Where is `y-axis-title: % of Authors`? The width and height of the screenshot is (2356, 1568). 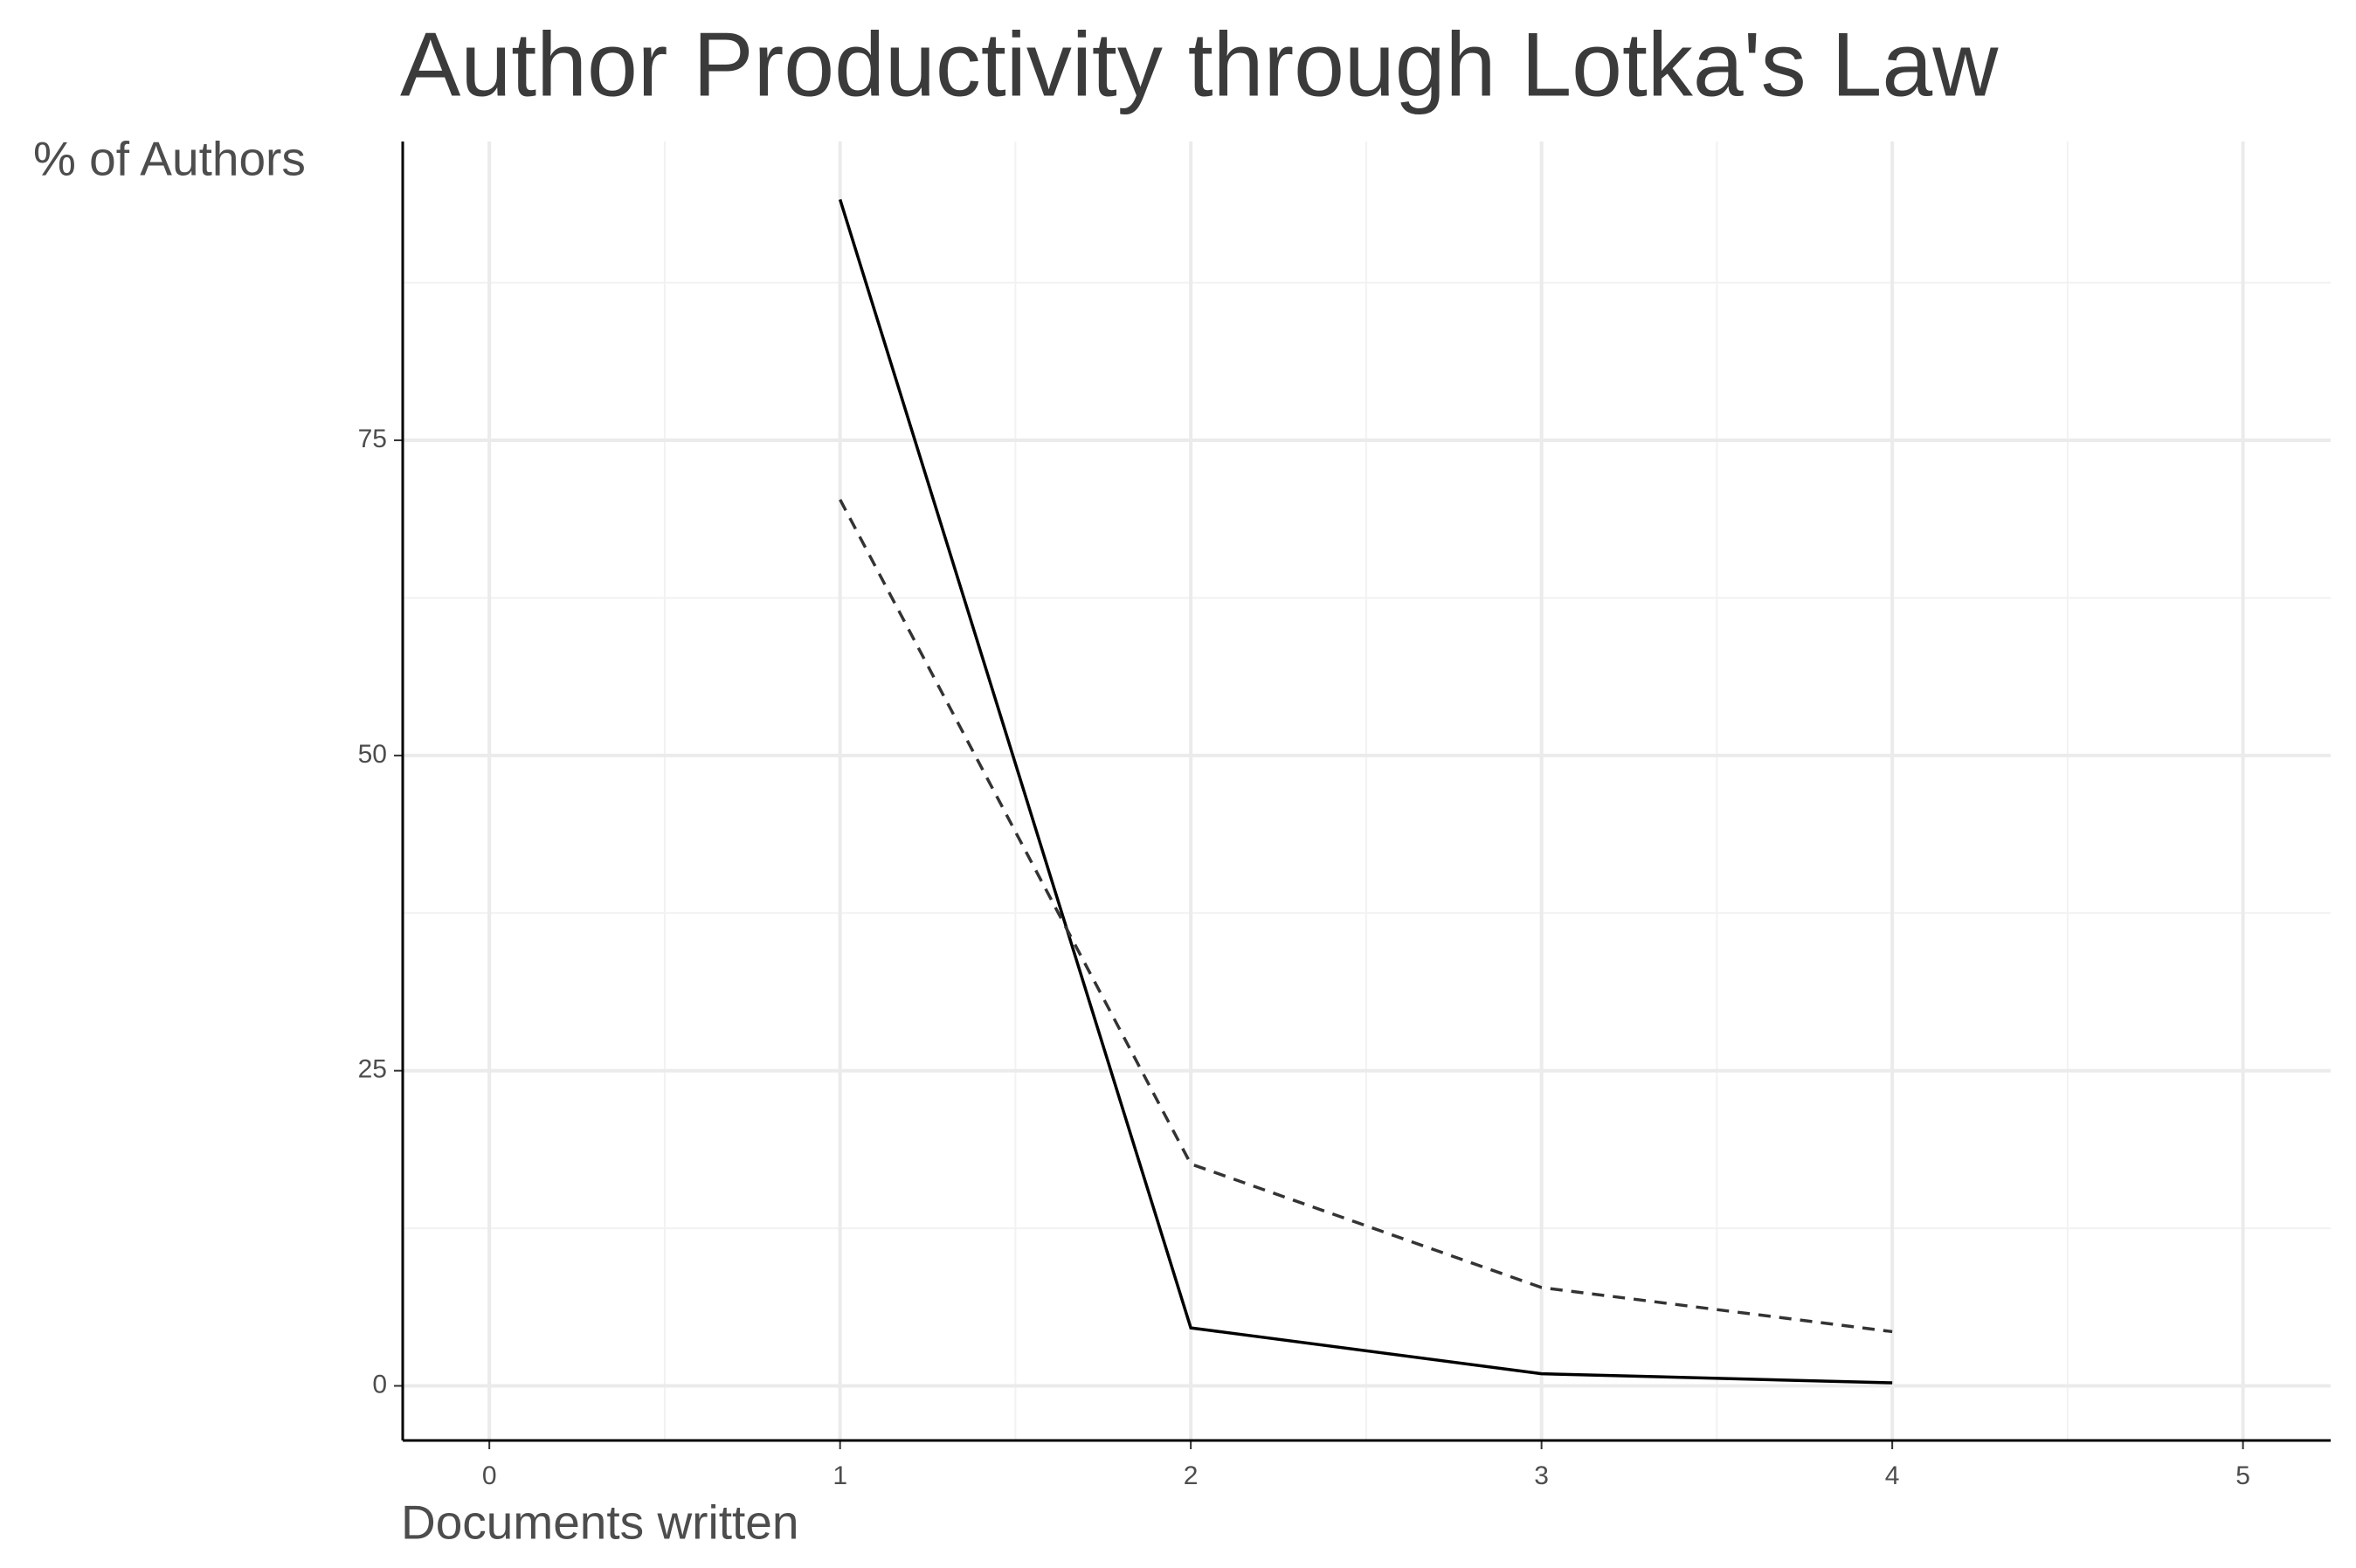 y-axis-title: % of Authors is located at coordinates (169, 159).